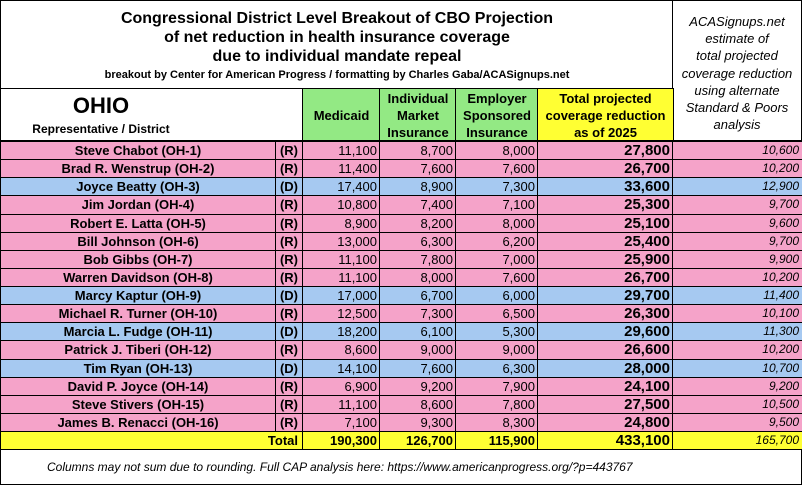 This screenshot has width=802, height=485. I want to click on side-note-line: total projected, so click(737, 56).